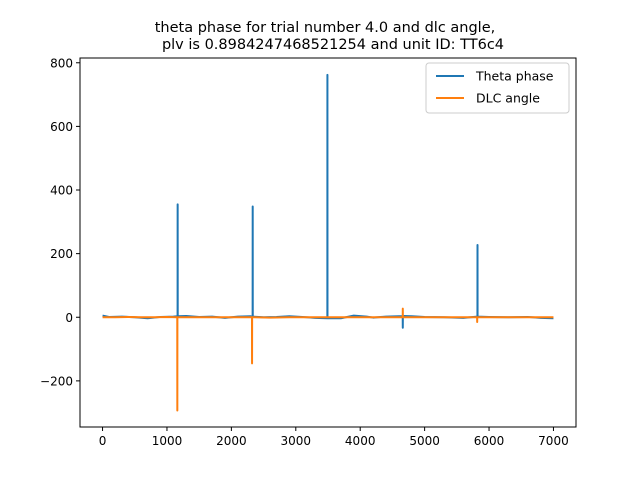 The height and width of the screenshot is (480, 640). Describe the element at coordinates (56, 381) in the screenshot. I see `y-tick-label: −200` at that location.